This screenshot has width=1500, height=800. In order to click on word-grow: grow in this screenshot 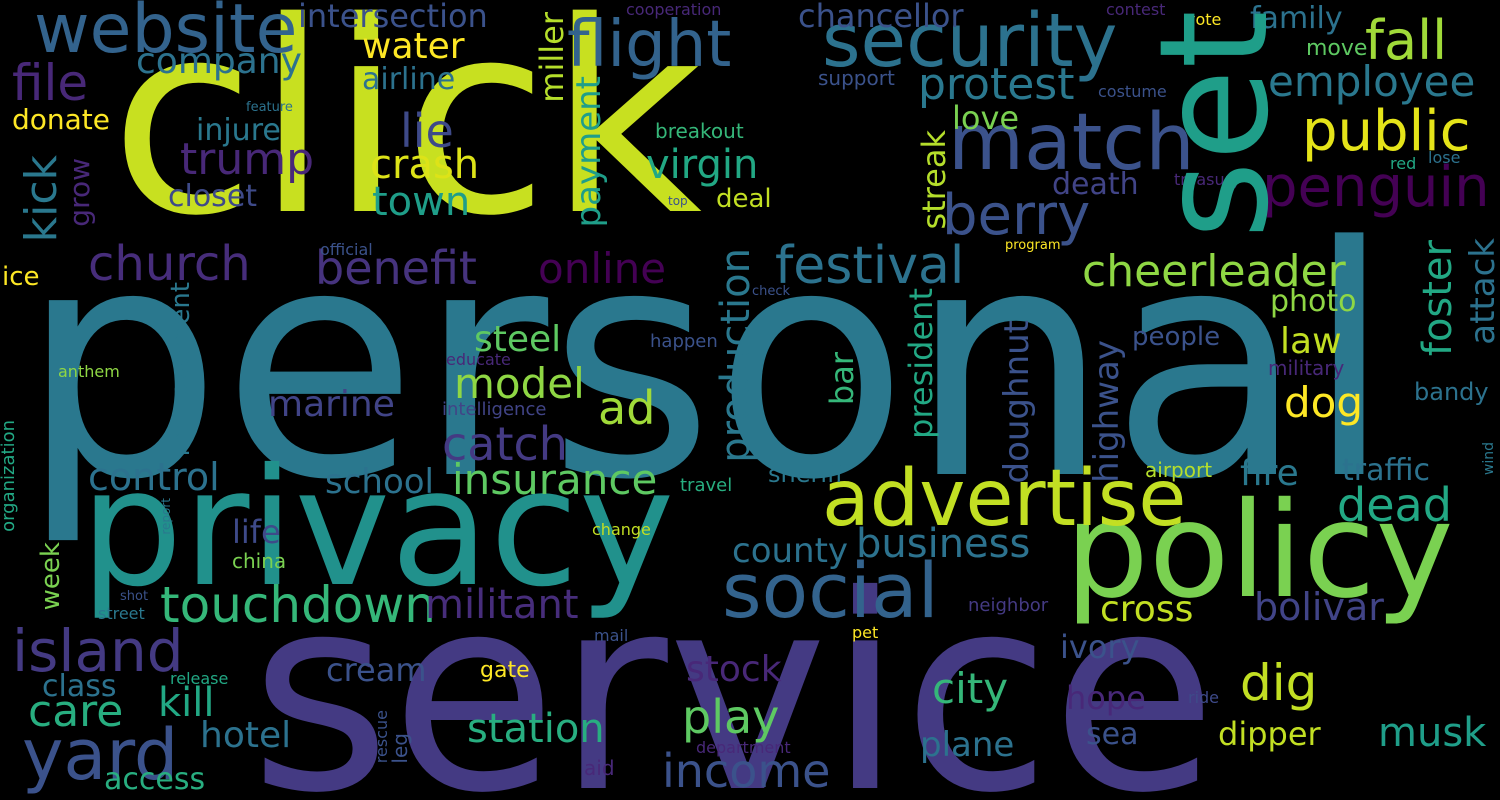, I will do `click(79, 192)`.